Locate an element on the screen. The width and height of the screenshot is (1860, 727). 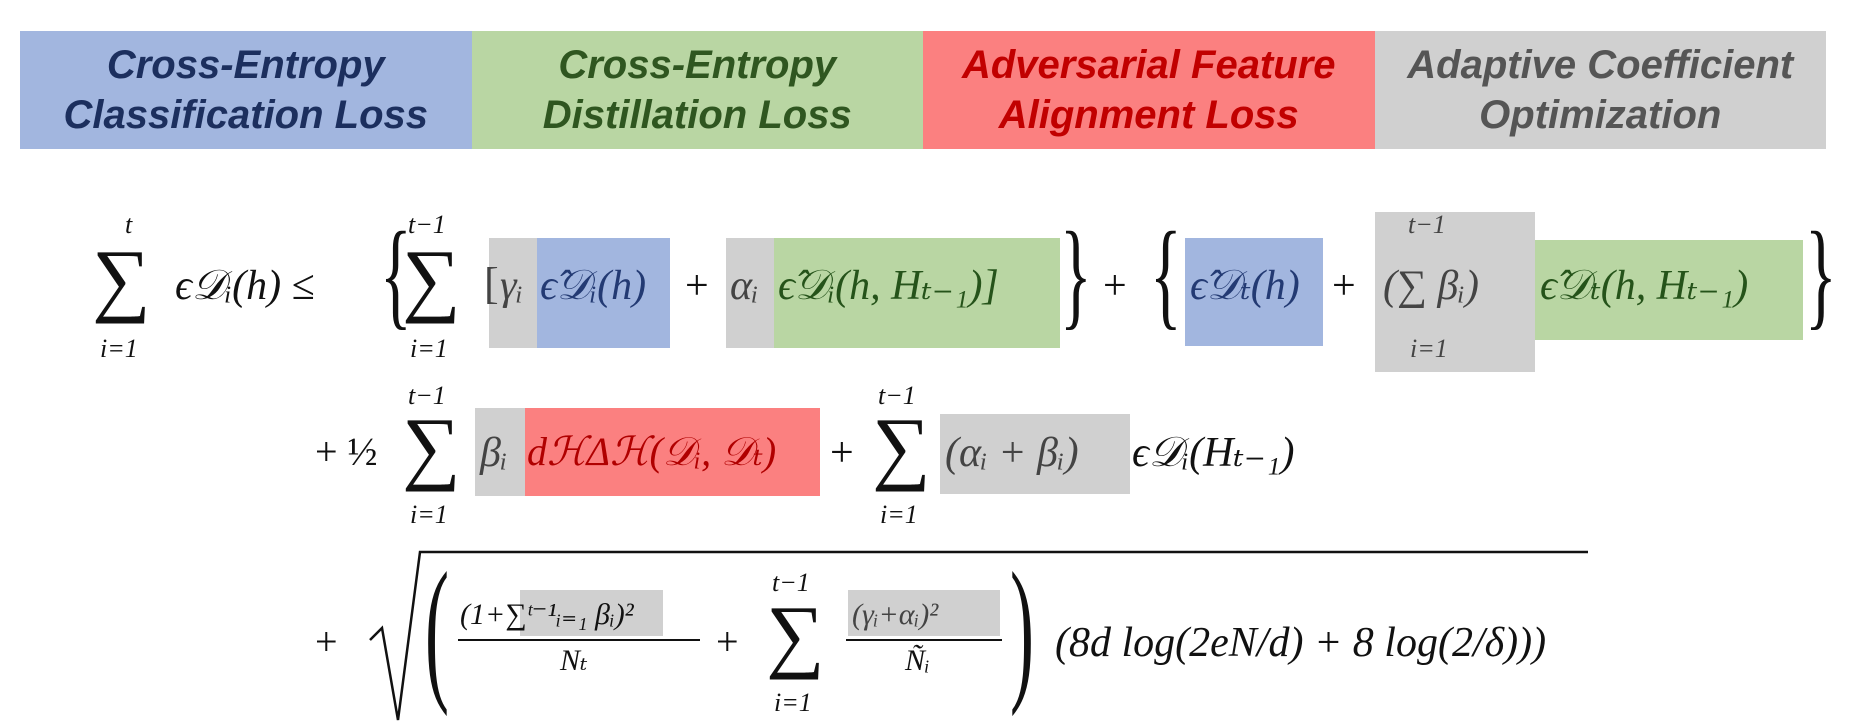
highlight-adv-loss is located at coordinates (672, 452).